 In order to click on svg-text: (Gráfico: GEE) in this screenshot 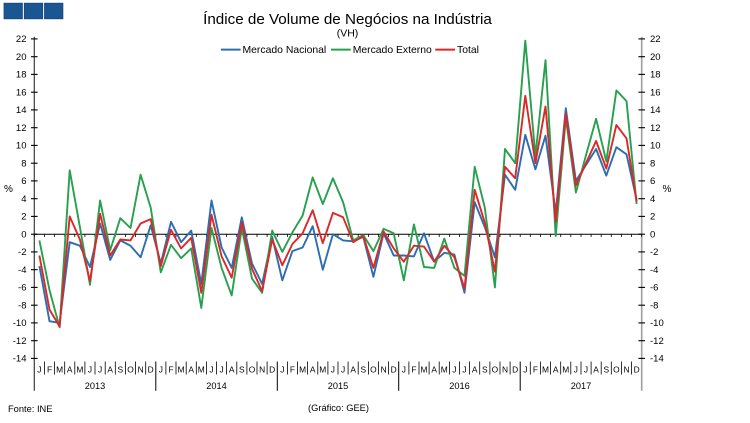, I will do `click(338, 408)`.